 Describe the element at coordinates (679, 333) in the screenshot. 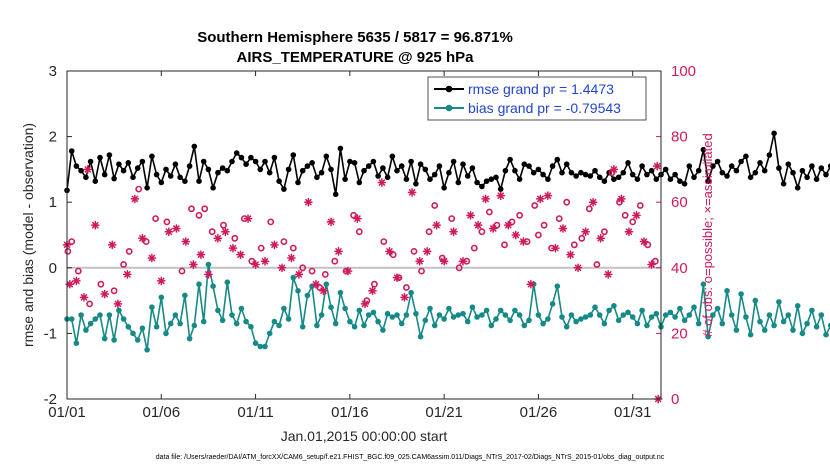

I see `right-tick-label: 20` at that location.